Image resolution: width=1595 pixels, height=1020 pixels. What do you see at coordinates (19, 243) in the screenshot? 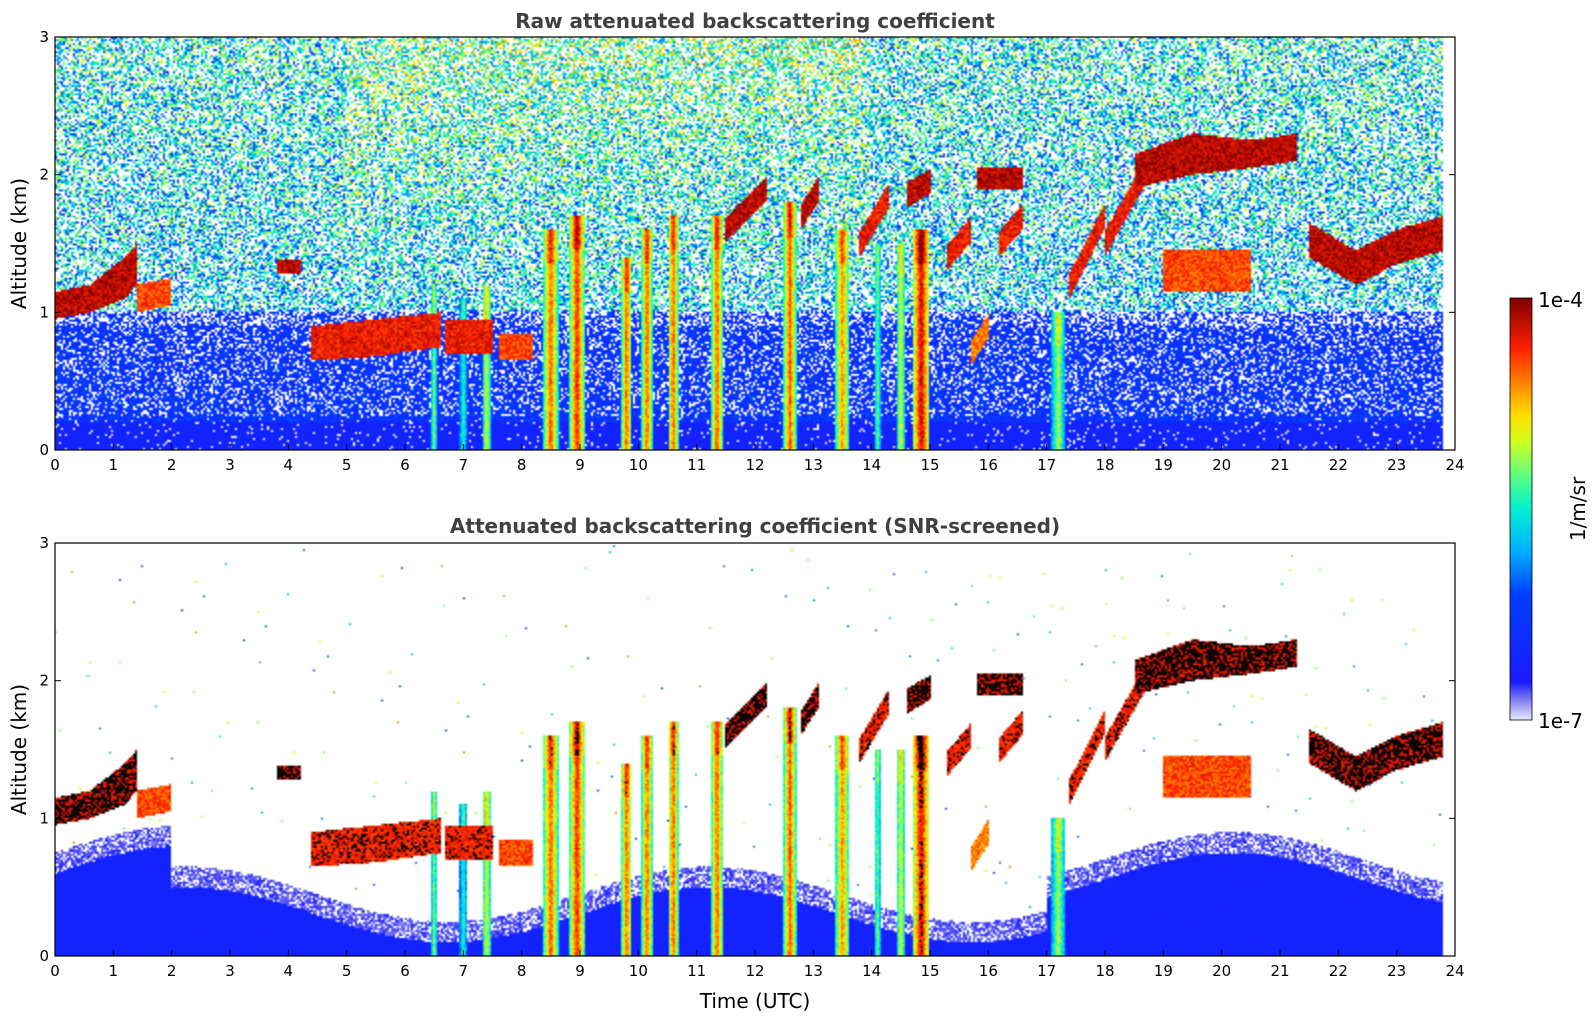
I see `raw-y-axis-label: Altitude (km)` at bounding box center [19, 243].